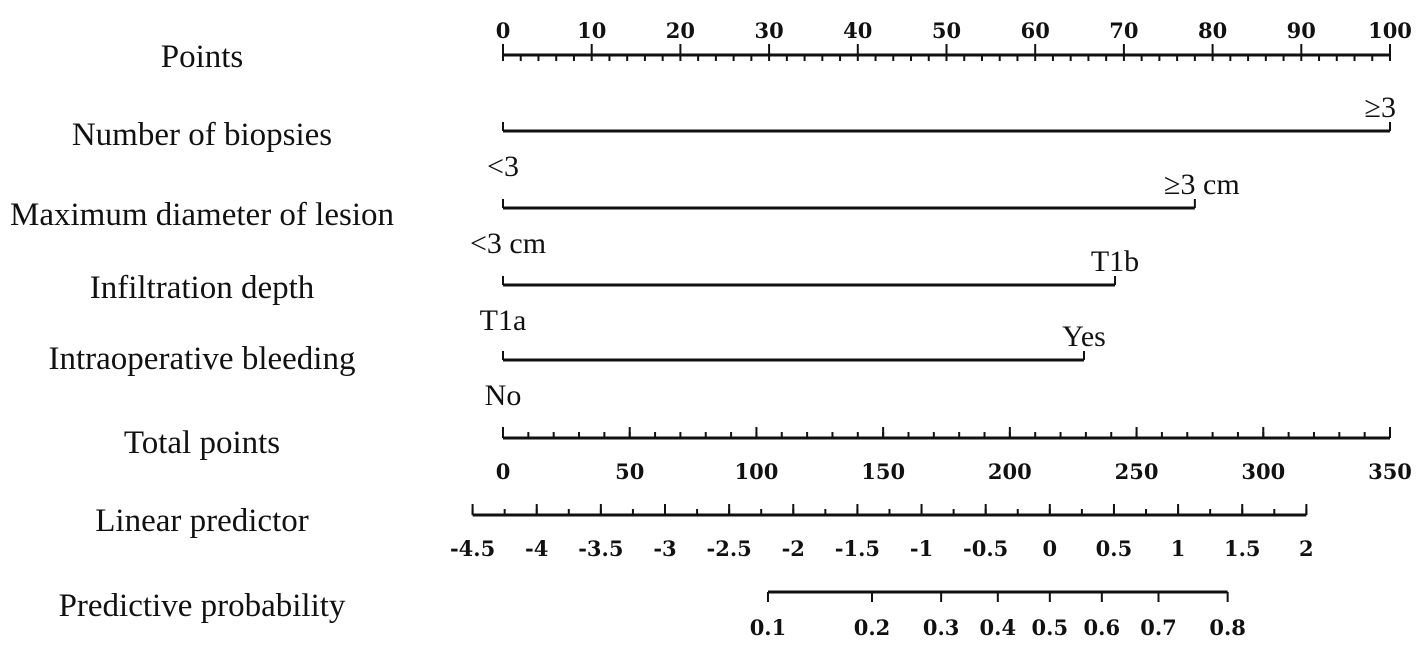  I want to click on tick-label: 80, so click(1212, 30).